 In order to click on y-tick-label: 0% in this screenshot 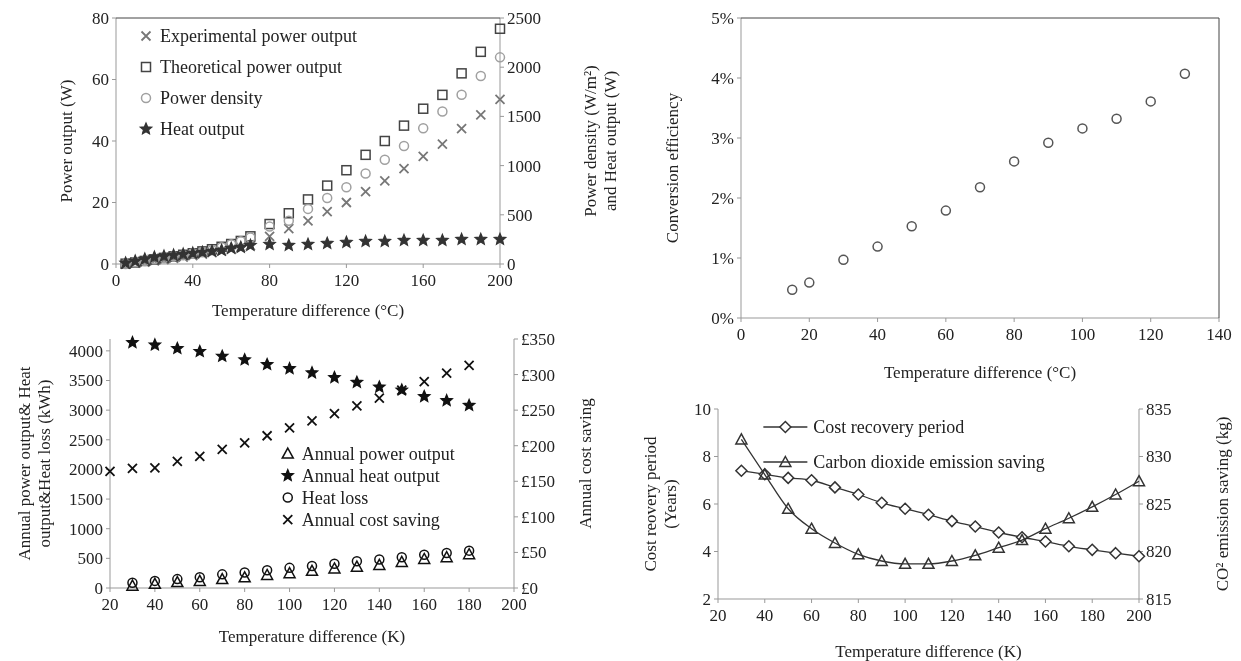, I will do `click(722, 318)`.